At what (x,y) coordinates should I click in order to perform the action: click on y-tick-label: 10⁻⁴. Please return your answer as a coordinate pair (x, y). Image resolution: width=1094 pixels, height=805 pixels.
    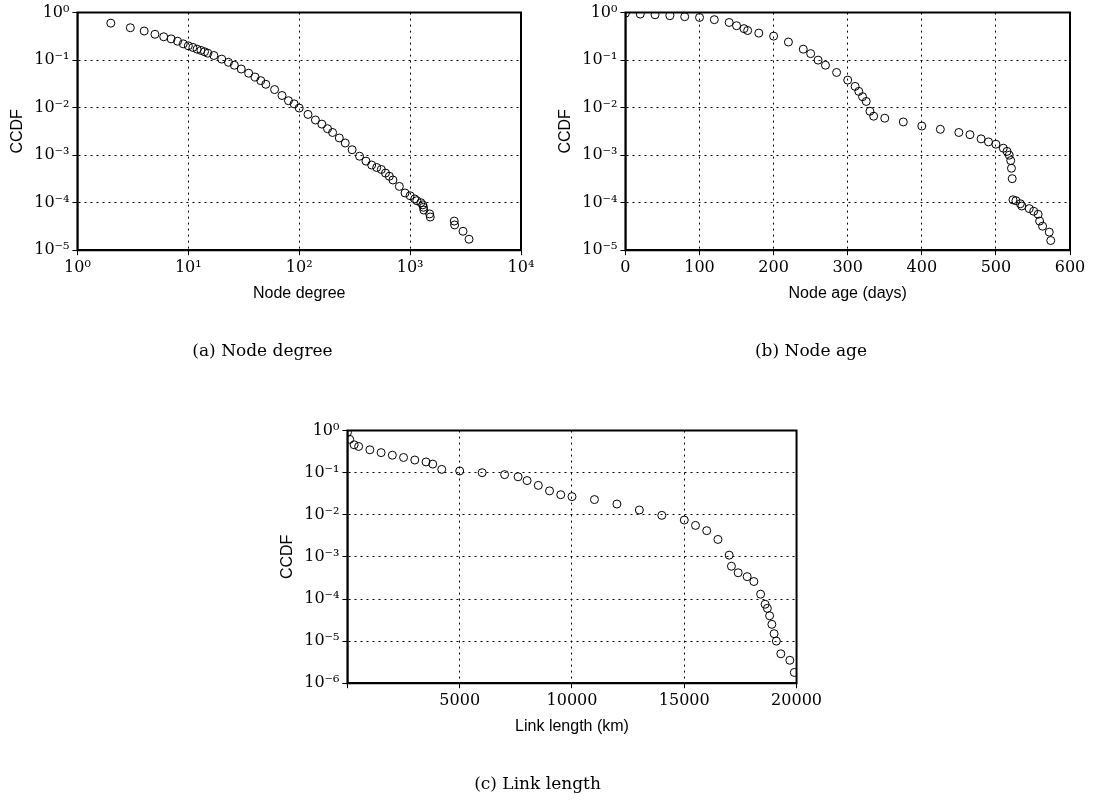
    Looking at the image, I should click on (322, 598).